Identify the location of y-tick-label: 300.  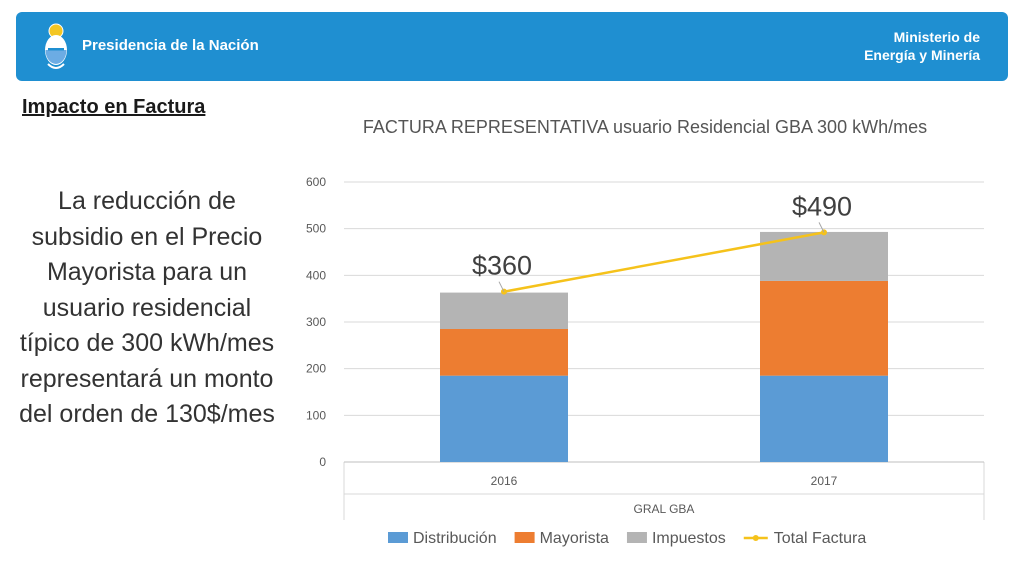
(316, 322).